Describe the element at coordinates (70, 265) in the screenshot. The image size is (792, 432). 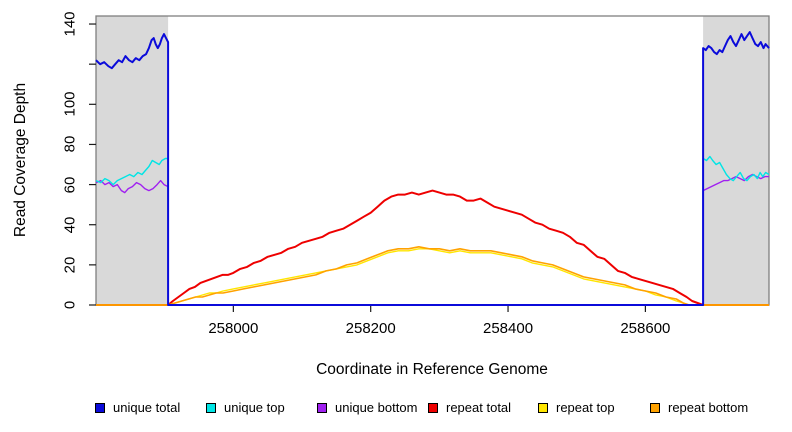
I see `y-tick-label: 20` at that location.